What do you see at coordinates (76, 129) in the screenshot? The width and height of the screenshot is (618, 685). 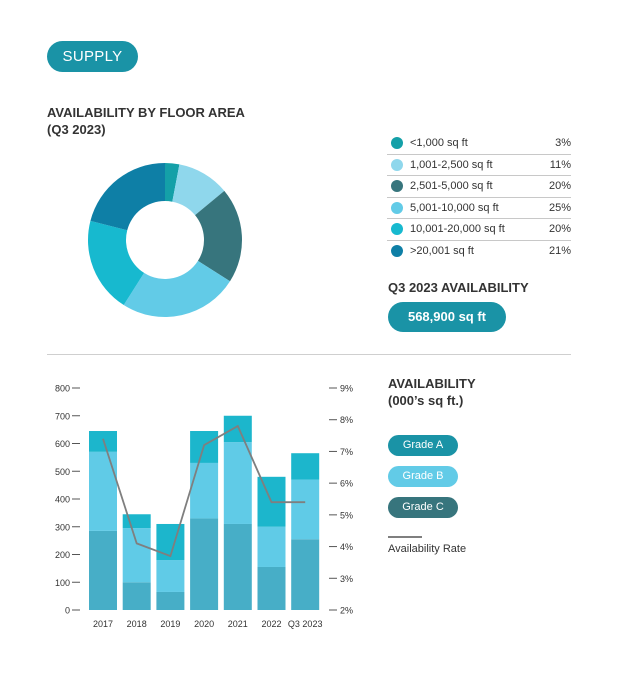 I see `floor-area-title-line2: (Q3 2023)` at bounding box center [76, 129].